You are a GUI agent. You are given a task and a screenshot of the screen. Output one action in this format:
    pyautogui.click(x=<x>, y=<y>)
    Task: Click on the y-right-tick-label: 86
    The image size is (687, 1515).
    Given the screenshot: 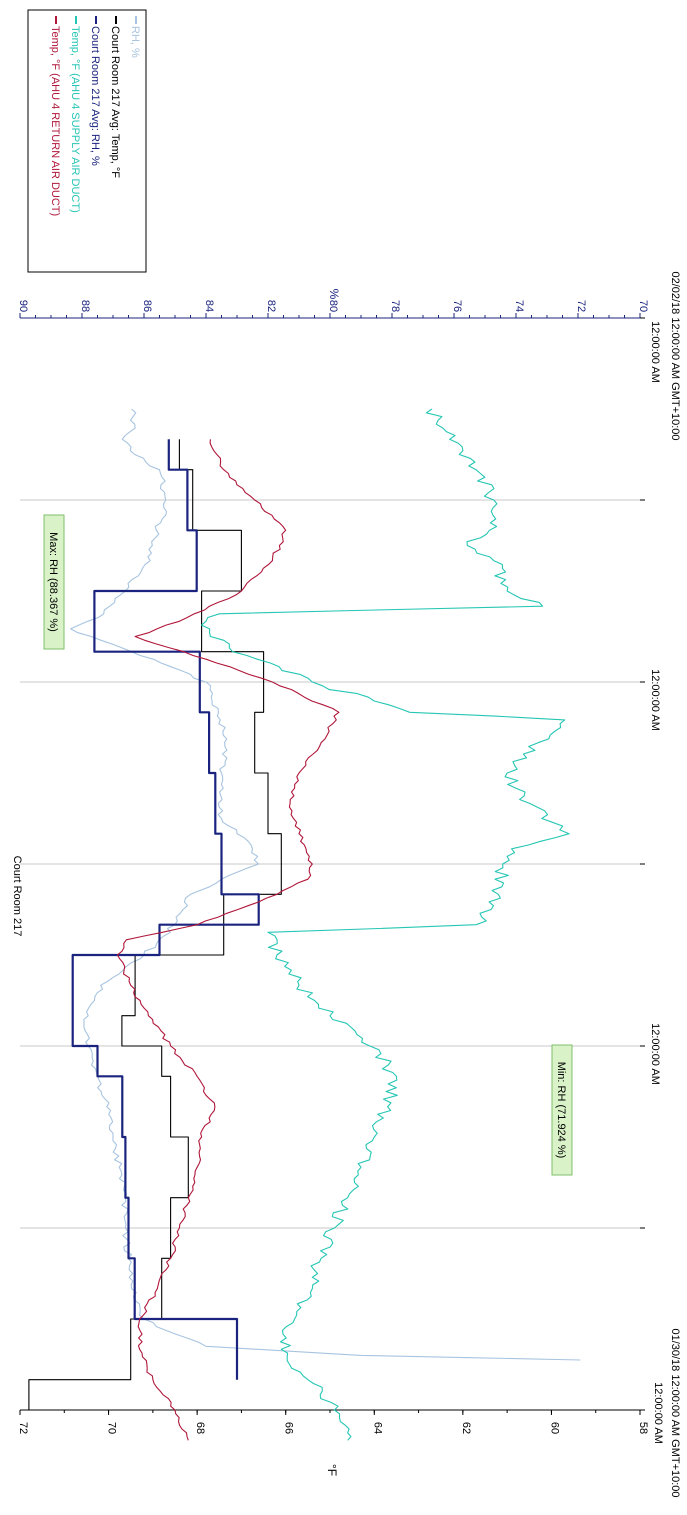 What is the action you would take?
    pyautogui.click(x=147, y=306)
    